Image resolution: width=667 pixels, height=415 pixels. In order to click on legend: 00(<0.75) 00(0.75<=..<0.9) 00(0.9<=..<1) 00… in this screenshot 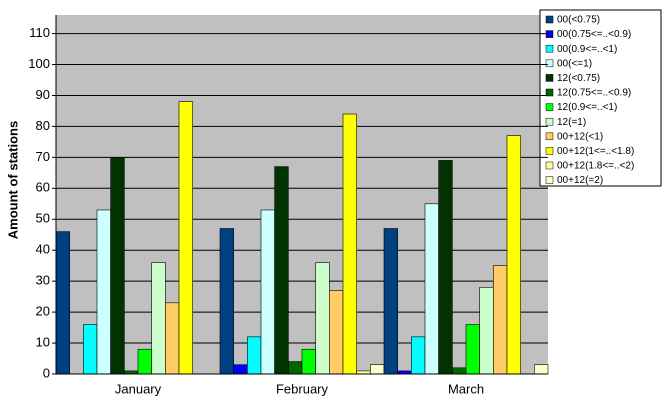, I will do `click(600, 98)`.